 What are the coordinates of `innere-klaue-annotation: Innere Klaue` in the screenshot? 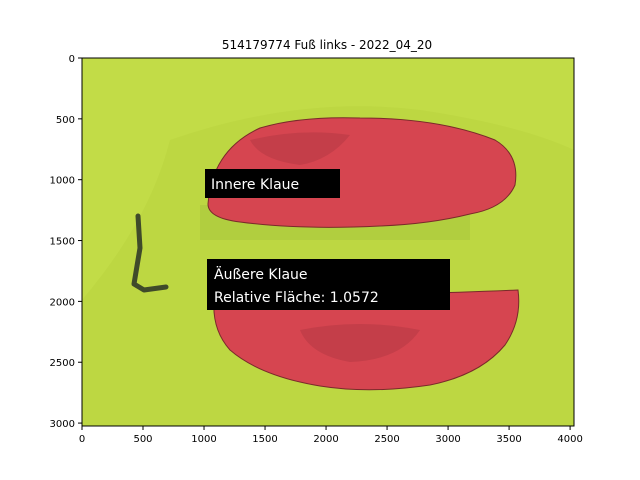 It's located at (272, 183).